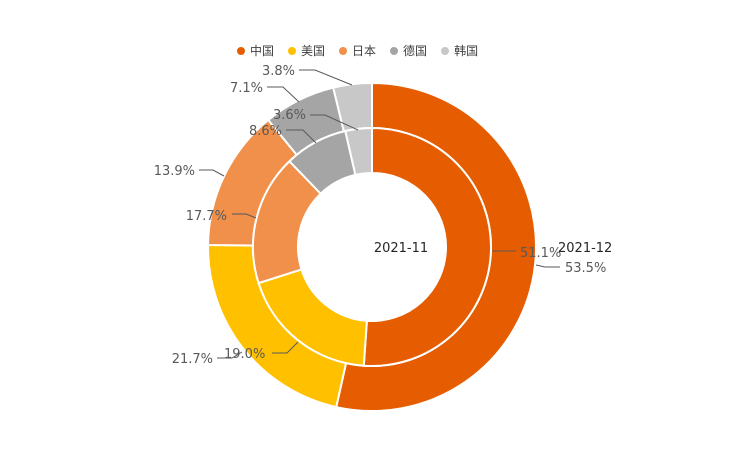 This screenshot has height=466, width=744. I want to click on outer-label-usa: 21.7%, so click(192, 359).